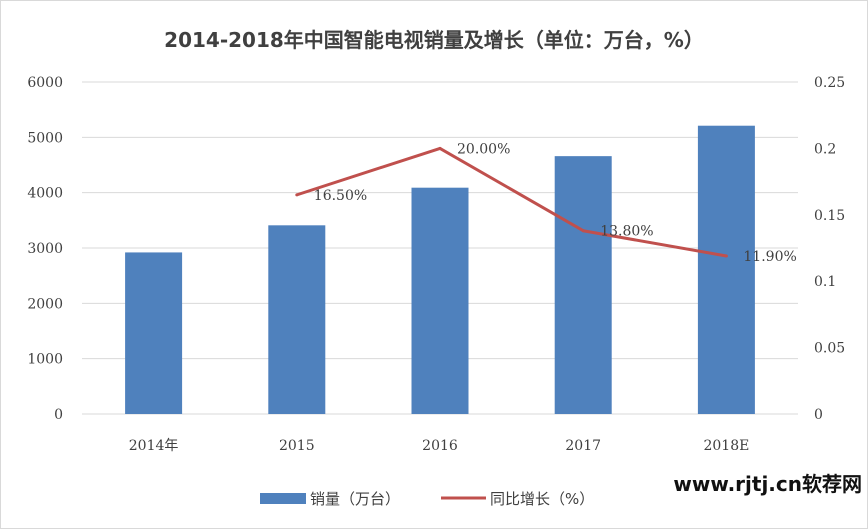 This screenshot has width=868, height=529. What do you see at coordinates (825, 149) in the screenshot?
I see `y-right-tick-label: 0.2` at bounding box center [825, 149].